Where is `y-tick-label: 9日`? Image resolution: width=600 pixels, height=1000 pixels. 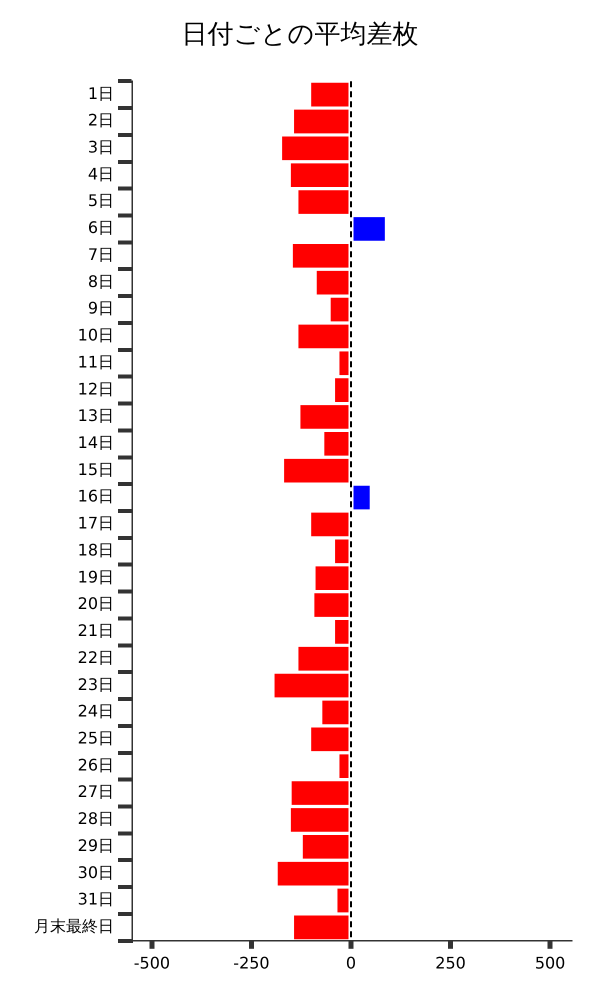
y-tick-label: 9日 is located at coordinates (101, 308).